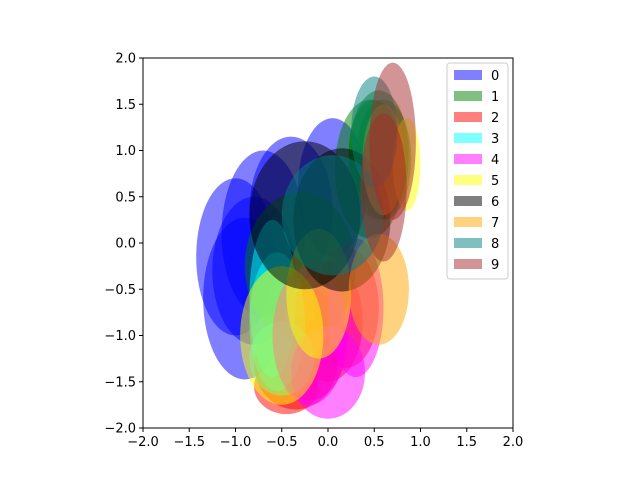 The width and height of the screenshot is (640, 480). What do you see at coordinates (495, 265) in the screenshot?
I see `legend-label-9: 9` at bounding box center [495, 265].